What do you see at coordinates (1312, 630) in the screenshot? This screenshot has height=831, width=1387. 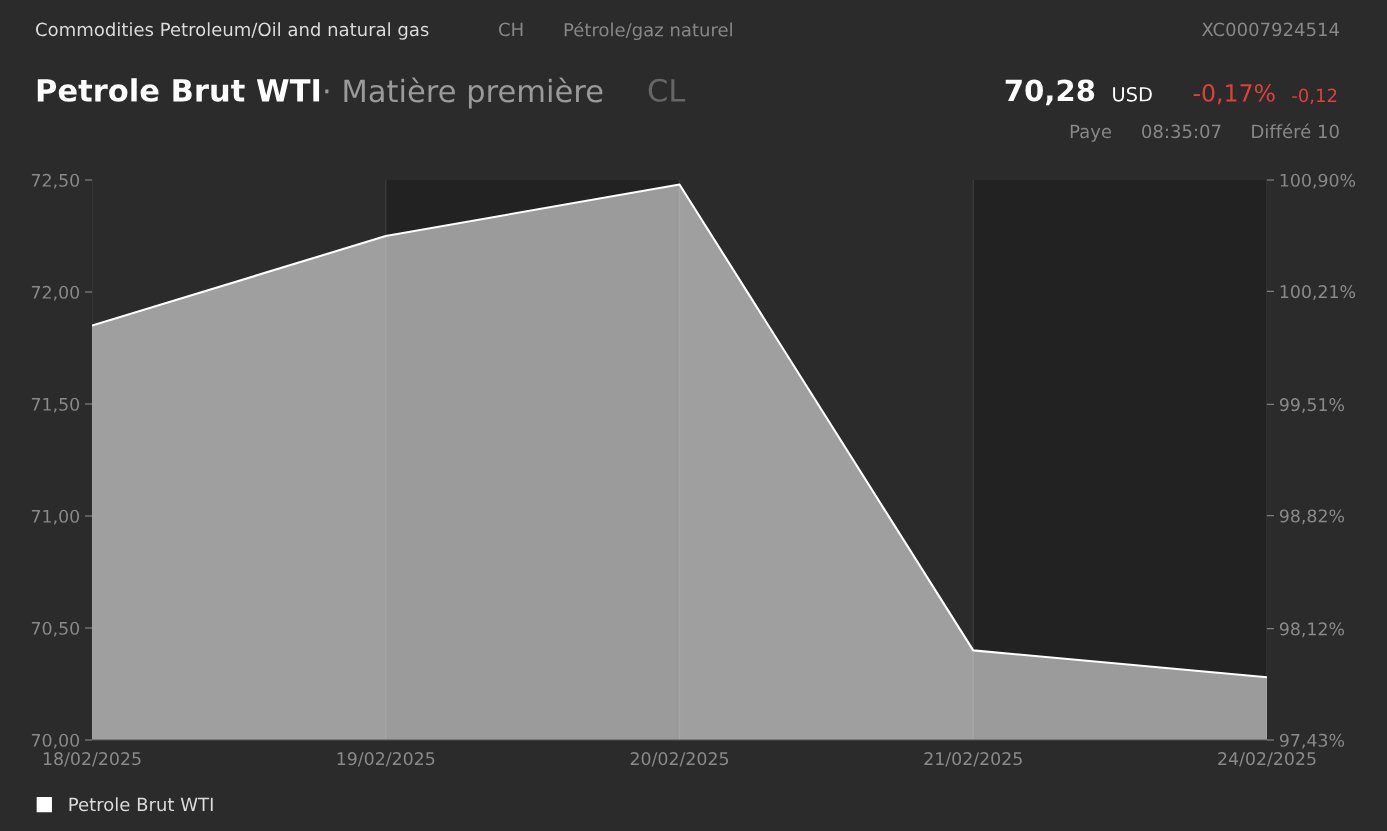 I see `y2-tick-label: 98,12%` at bounding box center [1312, 630].